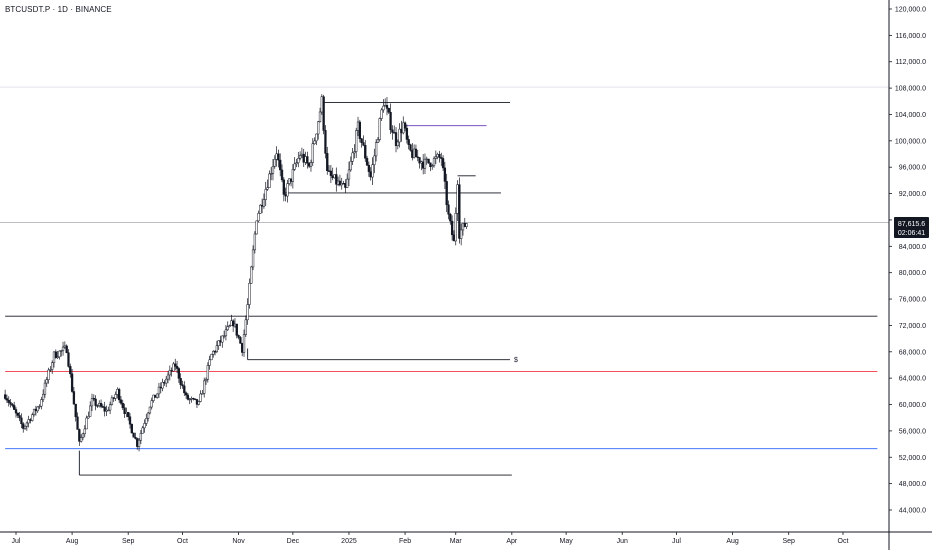 This screenshot has height=555, width=932. I want to click on price-tick-label: 84,000.0, so click(912, 247).